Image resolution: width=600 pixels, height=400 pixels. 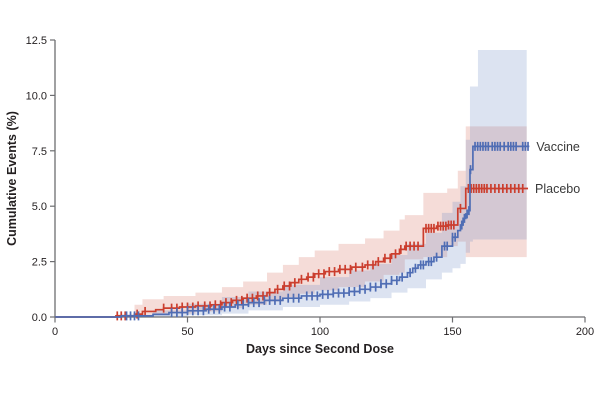 I want to click on y-tick-label: 12.5, so click(x=36, y=41).